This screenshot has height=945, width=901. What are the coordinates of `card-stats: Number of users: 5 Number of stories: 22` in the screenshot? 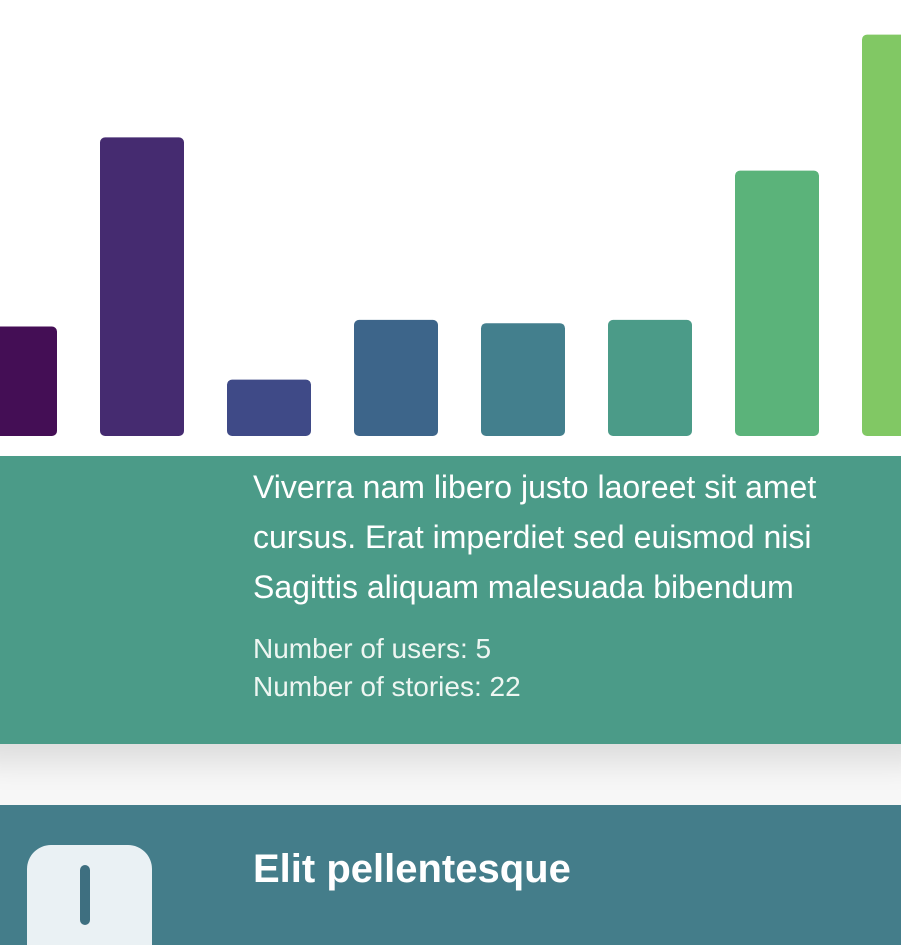 It's located at (387, 668).